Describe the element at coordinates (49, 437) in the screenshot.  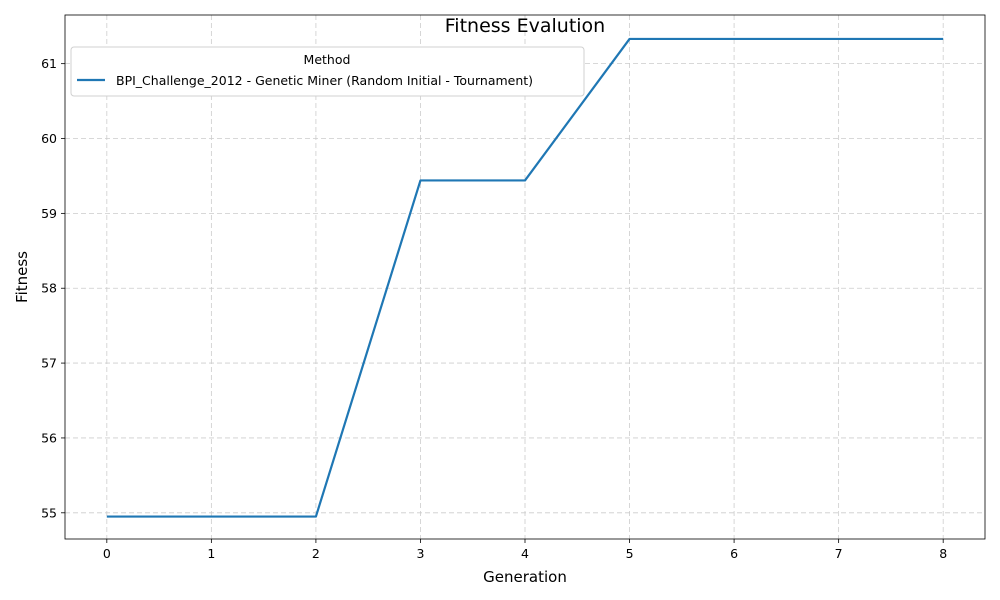
I see `y-tick-label: 56` at that location.